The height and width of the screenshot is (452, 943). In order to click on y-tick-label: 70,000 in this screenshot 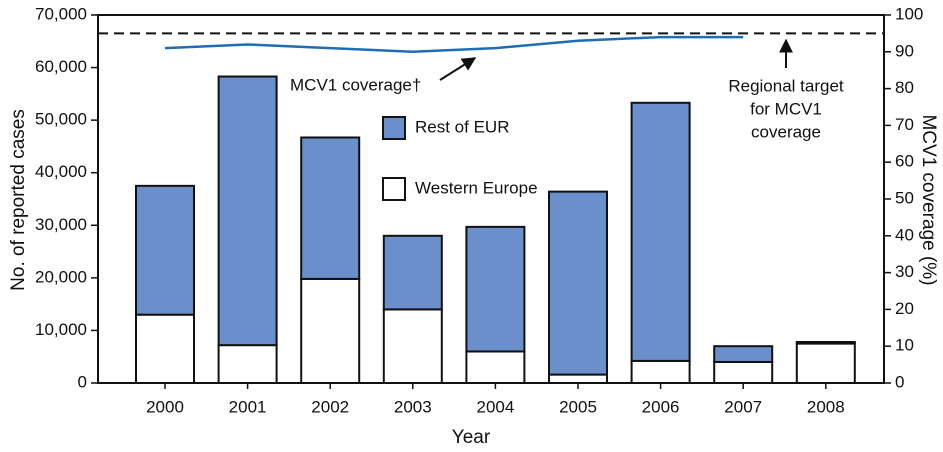, I will do `click(61, 13)`.